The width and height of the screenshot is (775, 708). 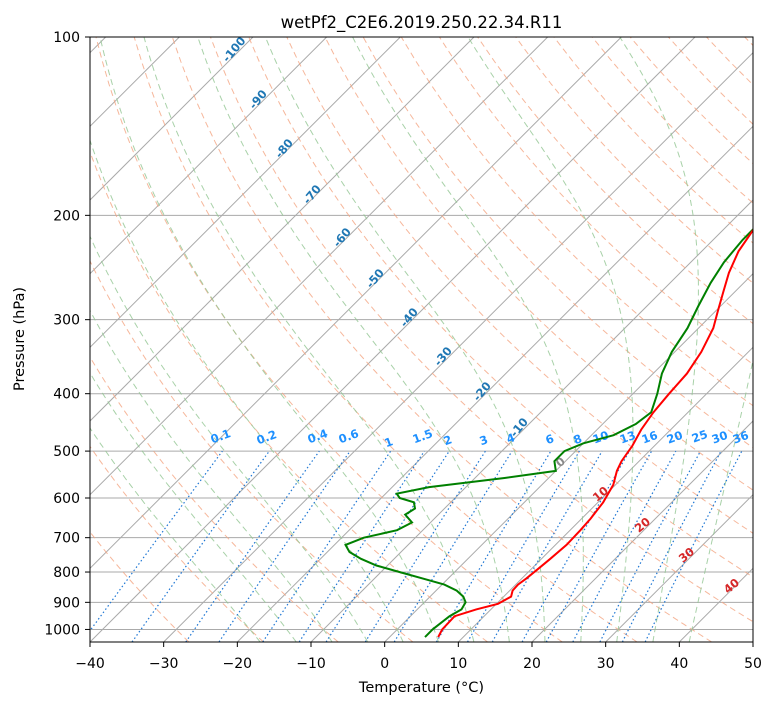 I want to click on x-tick-label: 40, so click(x=679, y=664).